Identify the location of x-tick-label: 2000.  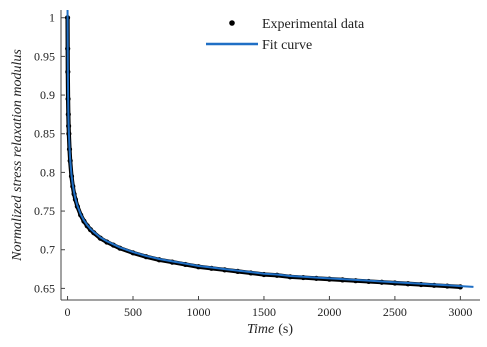
(329, 312).